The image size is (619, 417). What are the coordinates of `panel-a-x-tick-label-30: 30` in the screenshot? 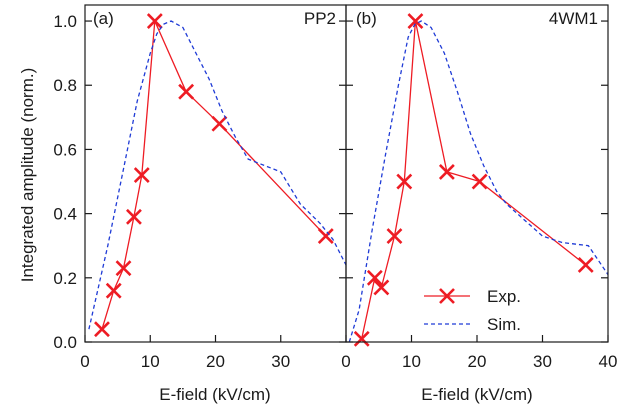 It's located at (280, 361).